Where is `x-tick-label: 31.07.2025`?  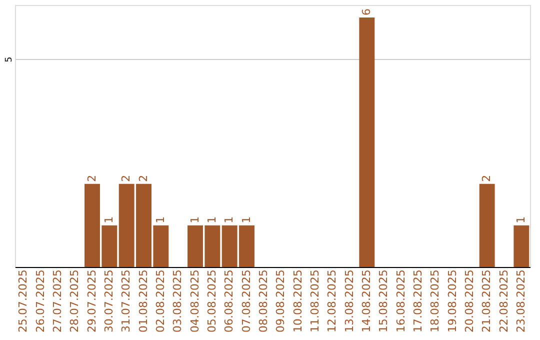 x-tick-label: 31.07.2025 is located at coordinates (126, 301).